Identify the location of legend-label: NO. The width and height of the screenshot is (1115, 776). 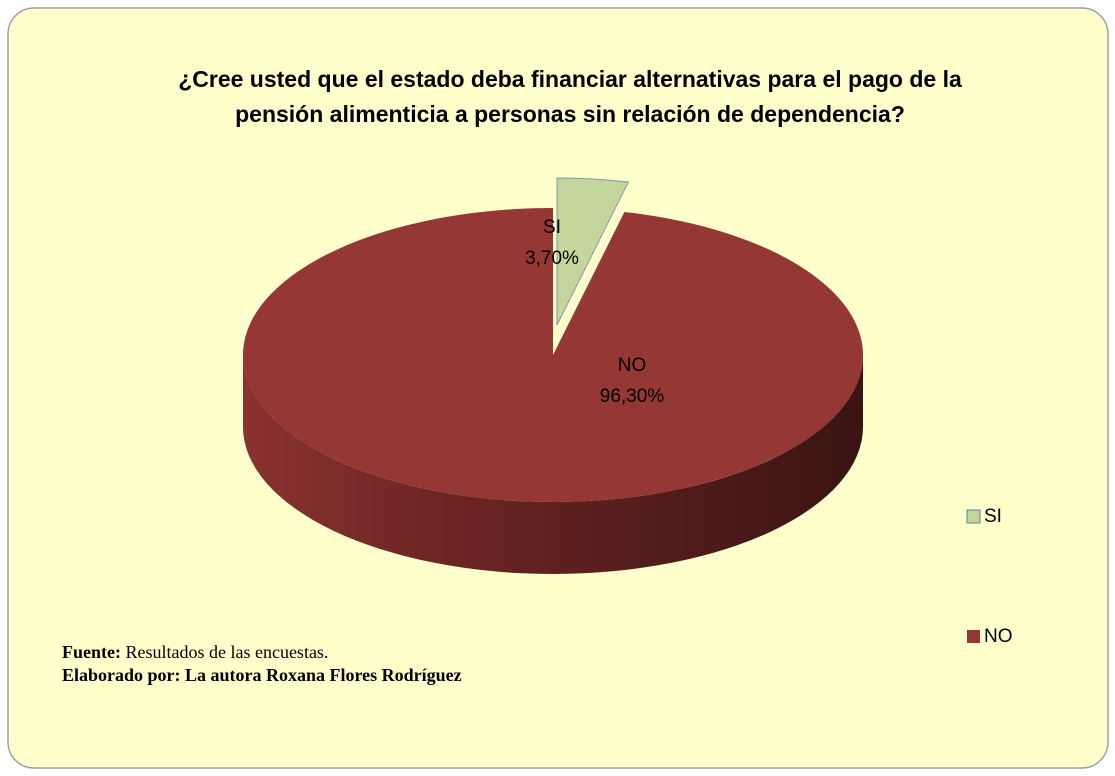
(998, 636).